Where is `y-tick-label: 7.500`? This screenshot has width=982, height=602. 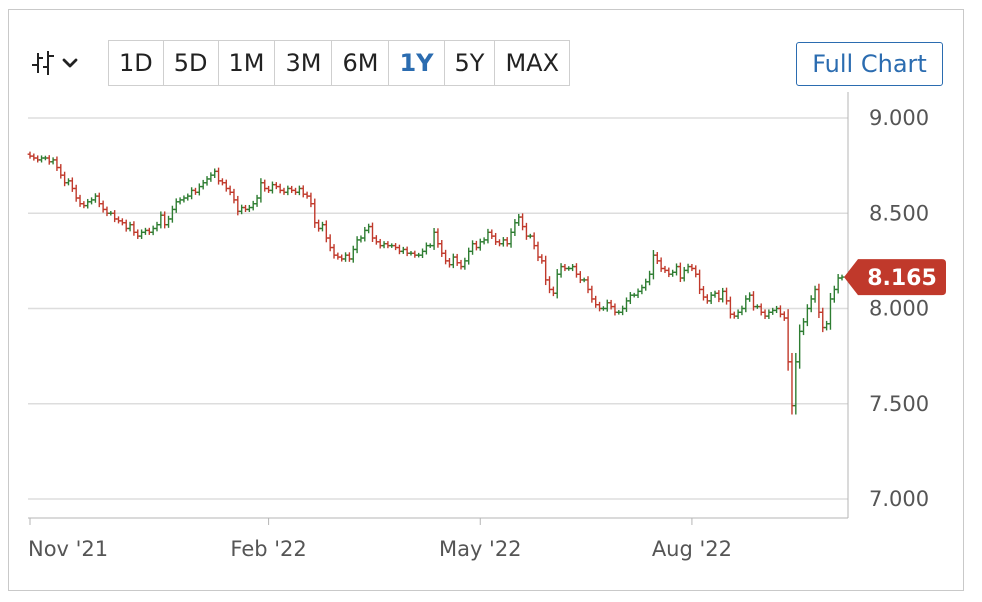
y-tick-label: 7.500 is located at coordinates (899, 404).